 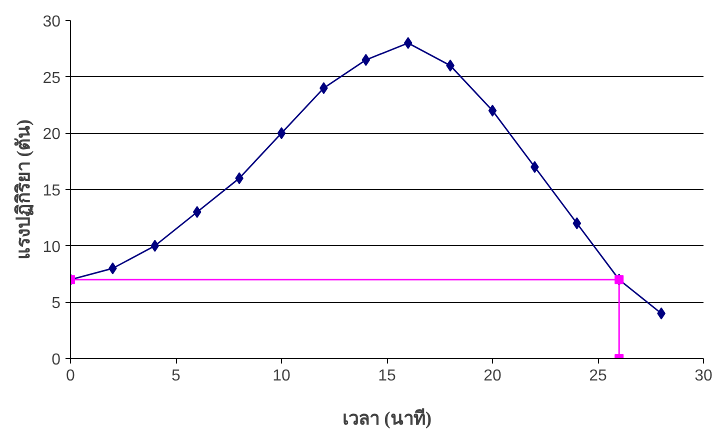 I want to click on y-tick-label: 25, so click(x=51, y=78).